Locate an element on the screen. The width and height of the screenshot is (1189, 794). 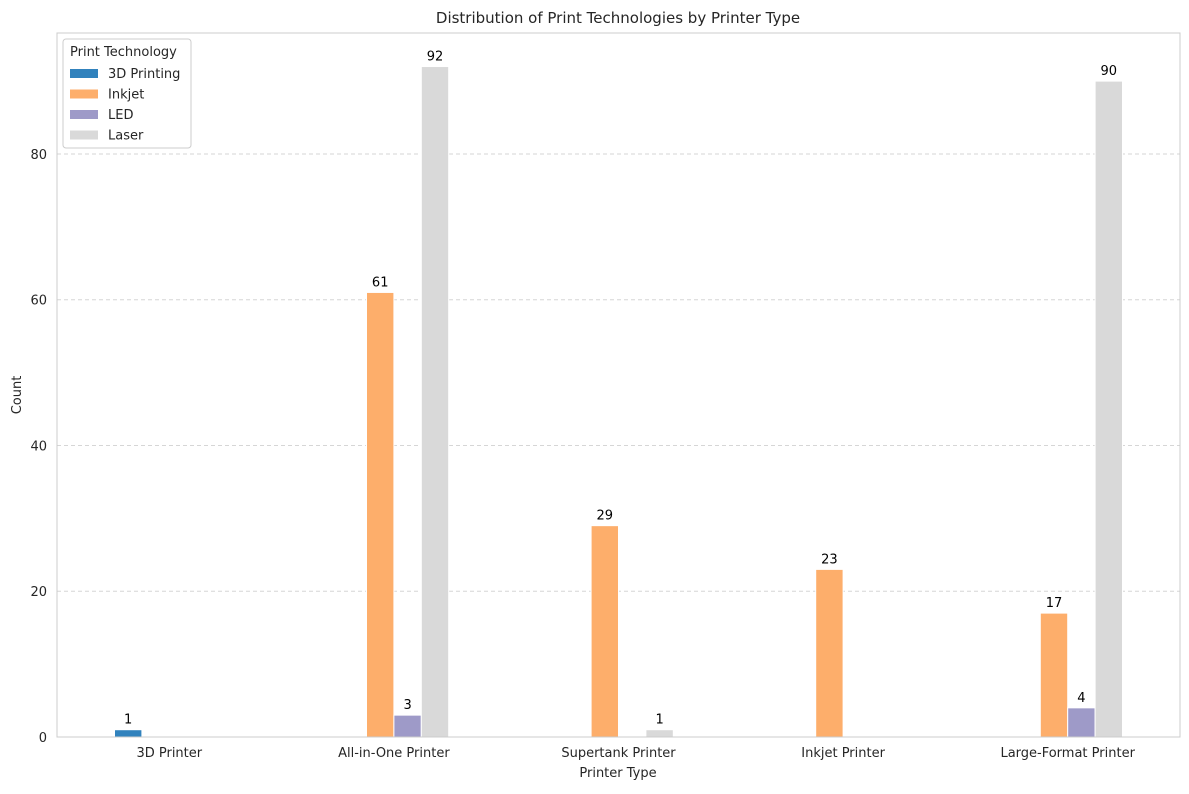
bar-value-label: 92 is located at coordinates (435, 57).